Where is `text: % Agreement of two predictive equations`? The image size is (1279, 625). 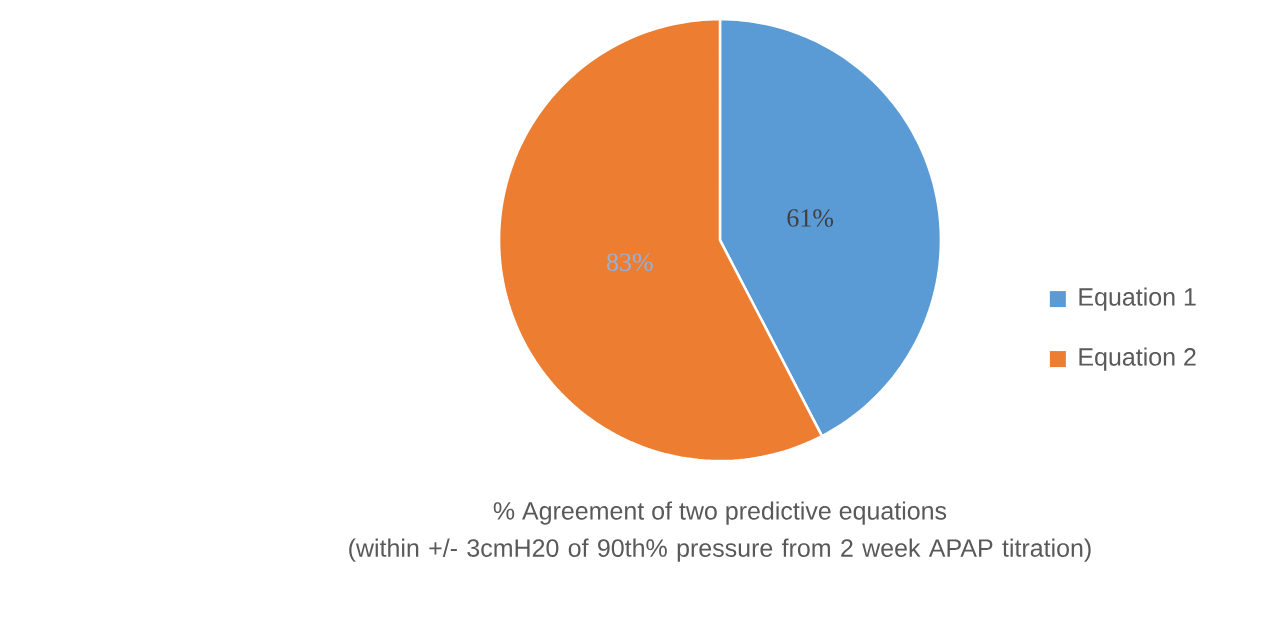
text: % Agreement of two predictive equations is located at coordinates (720, 513).